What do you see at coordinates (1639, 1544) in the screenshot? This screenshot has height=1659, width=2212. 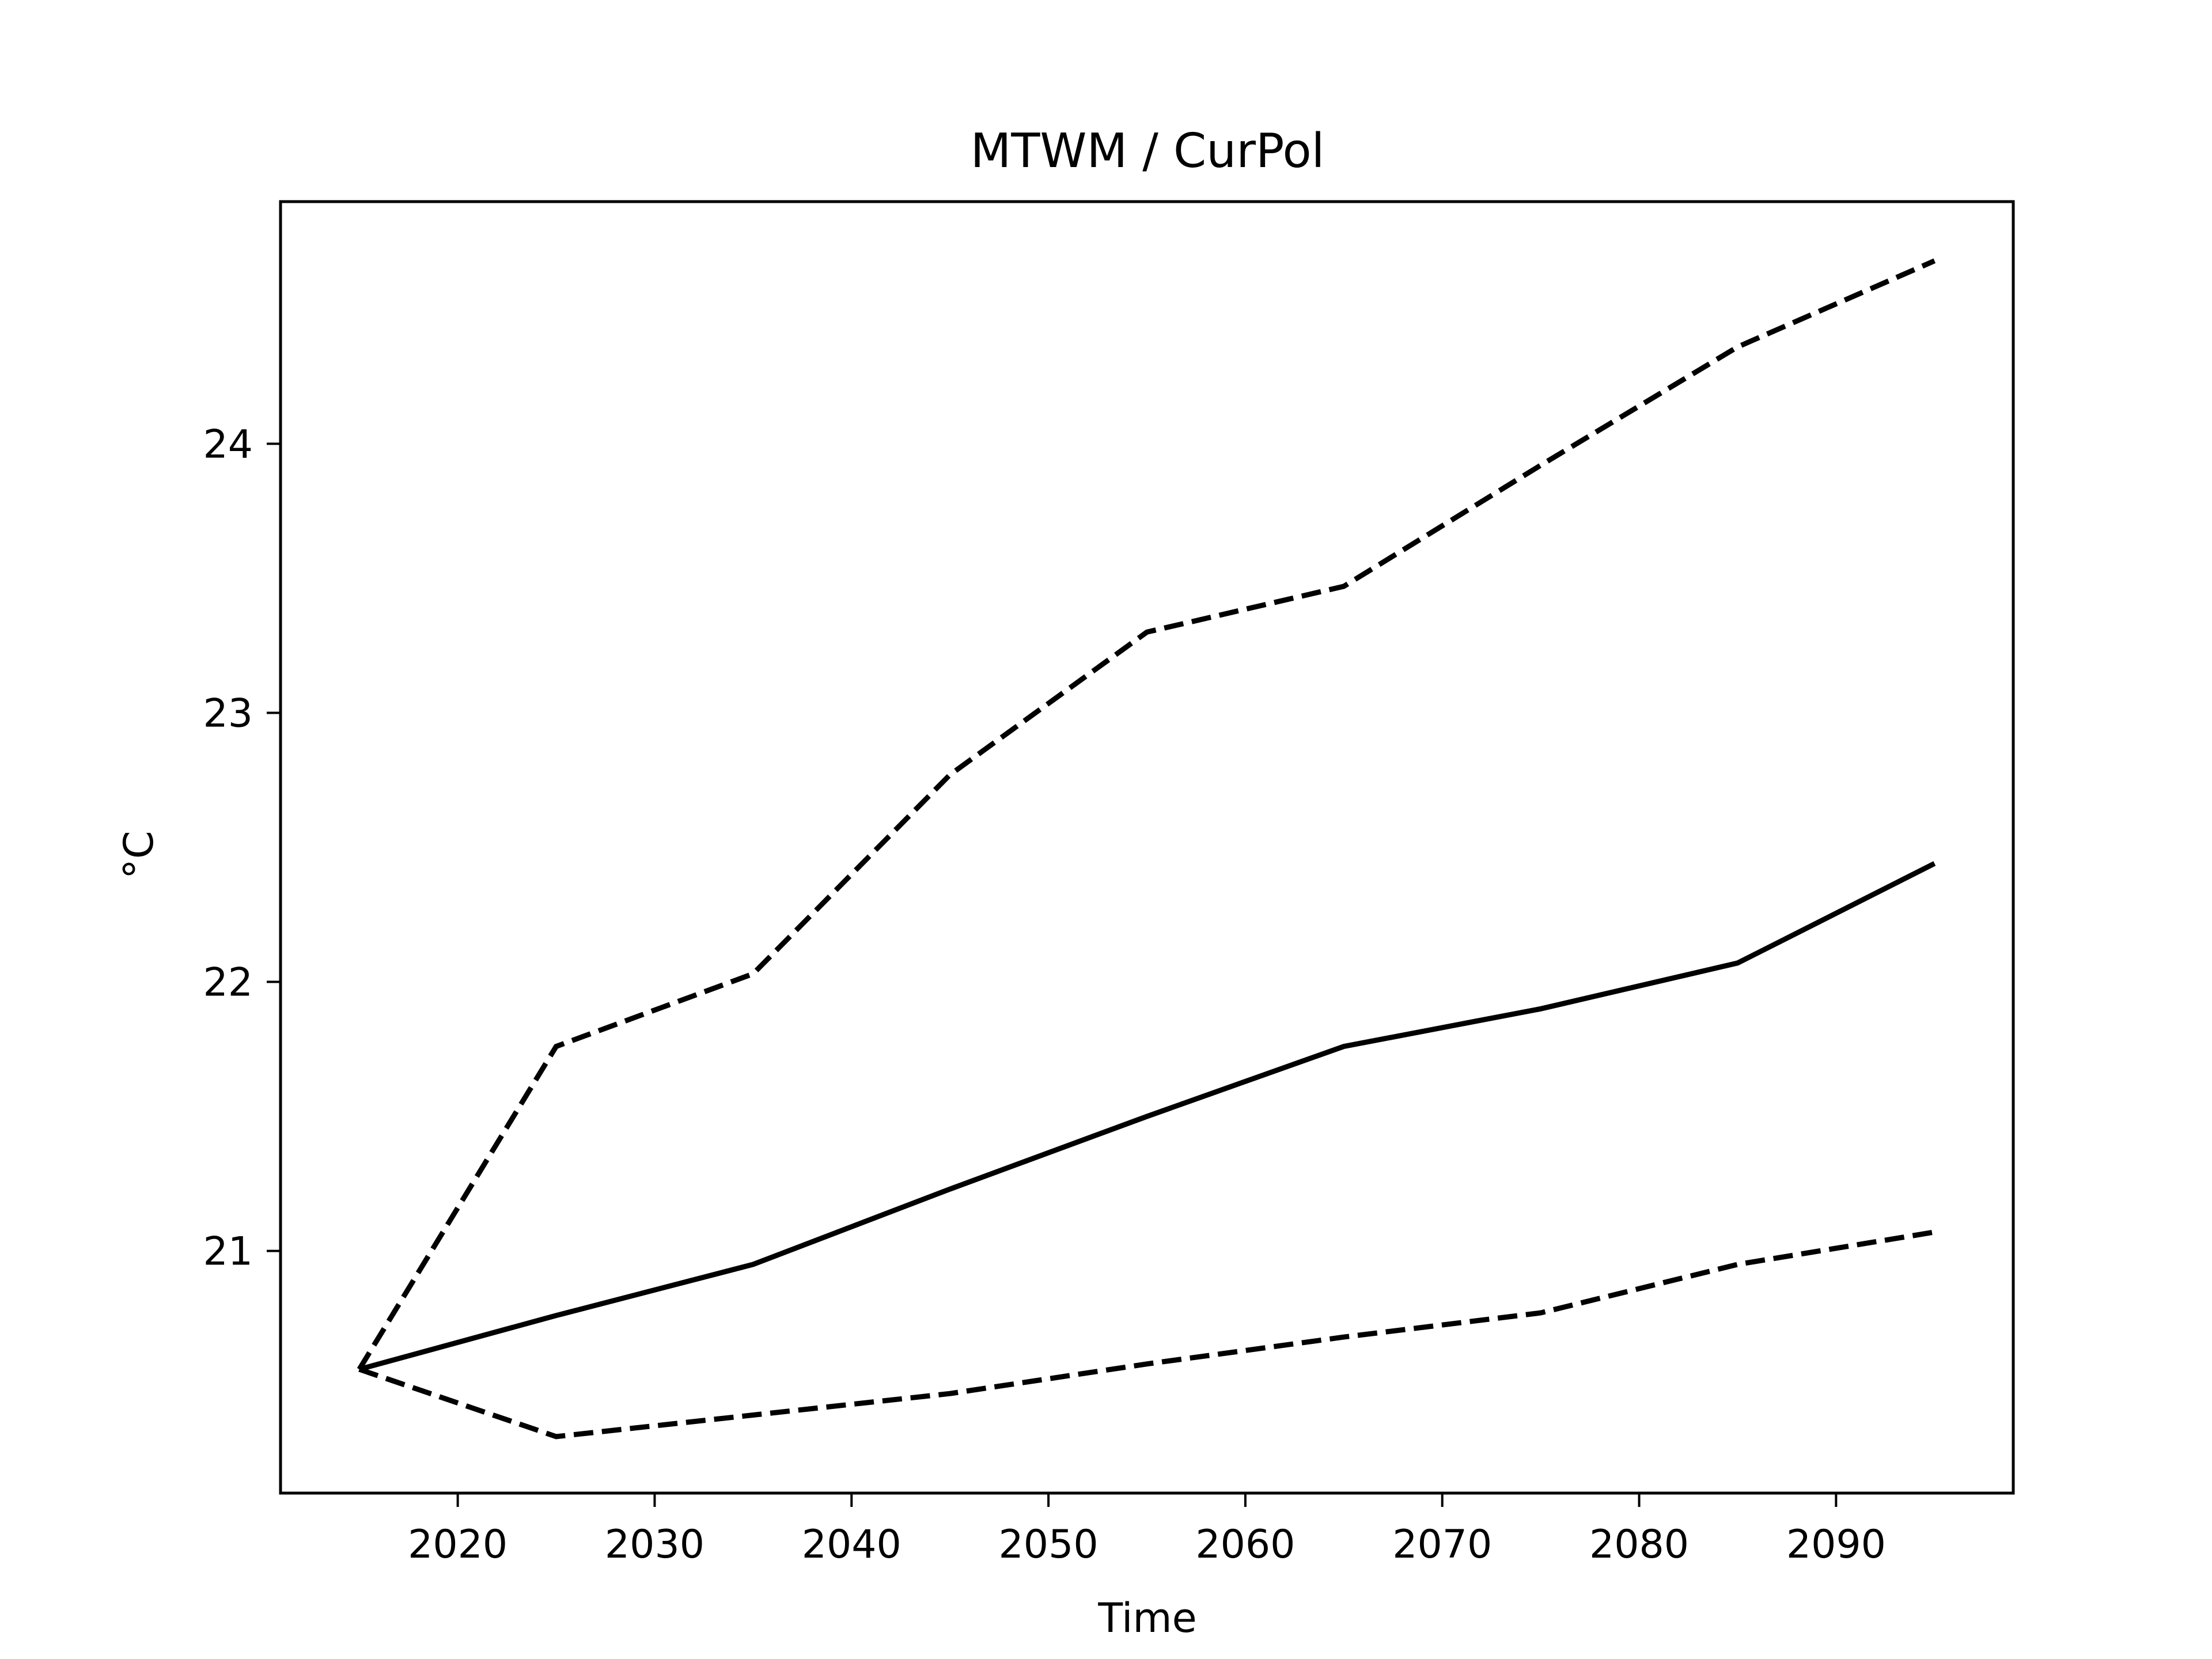 I see `x-tick-label: 2080` at bounding box center [1639, 1544].